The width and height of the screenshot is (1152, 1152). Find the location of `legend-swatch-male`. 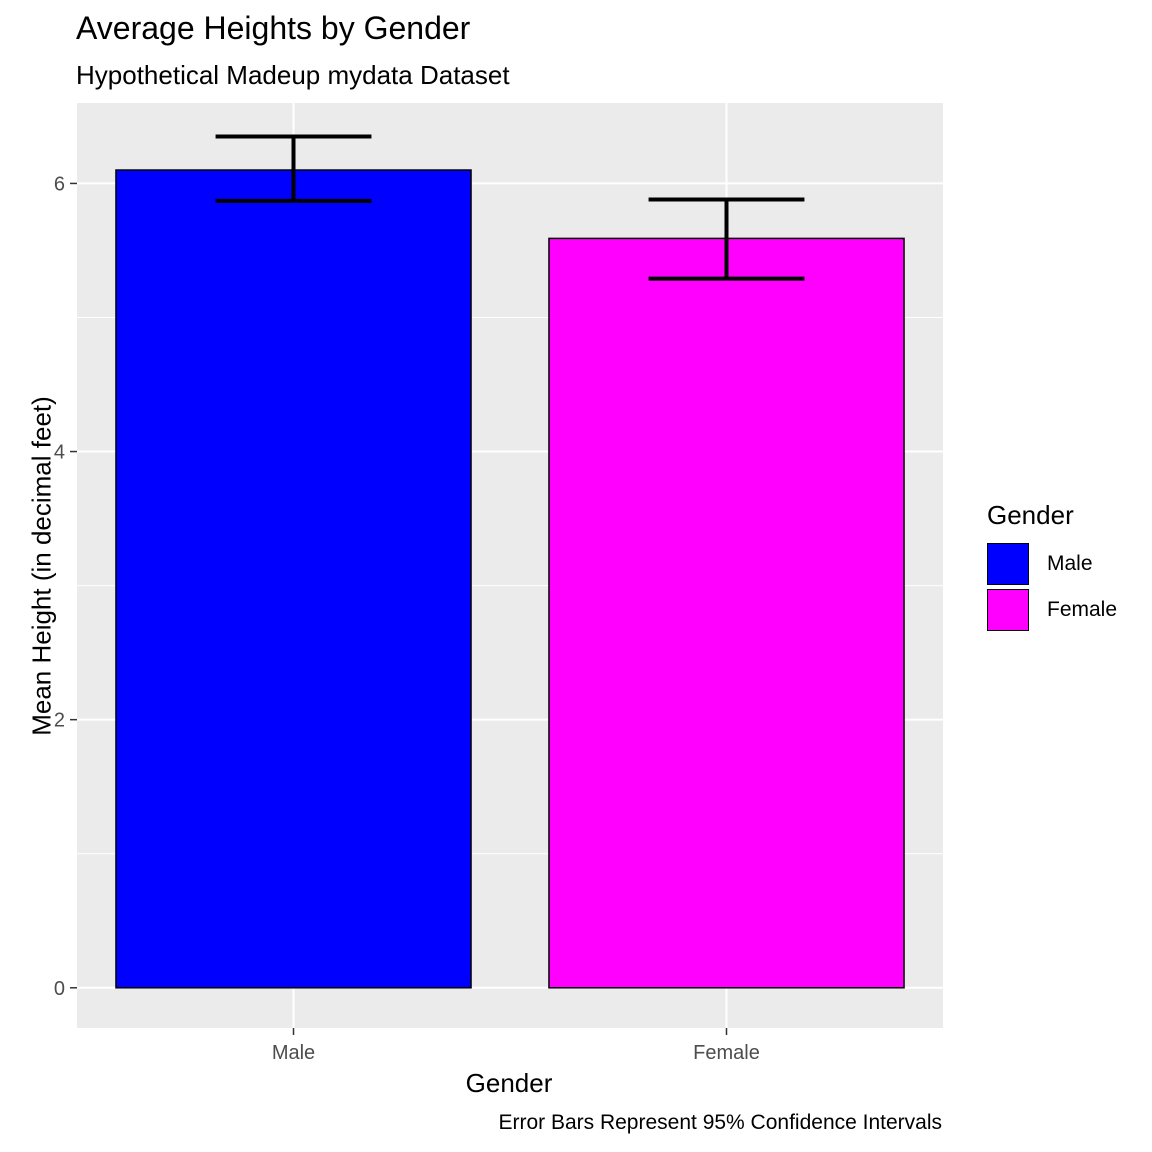

legend-swatch-male is located at coordinates (1008, 564).